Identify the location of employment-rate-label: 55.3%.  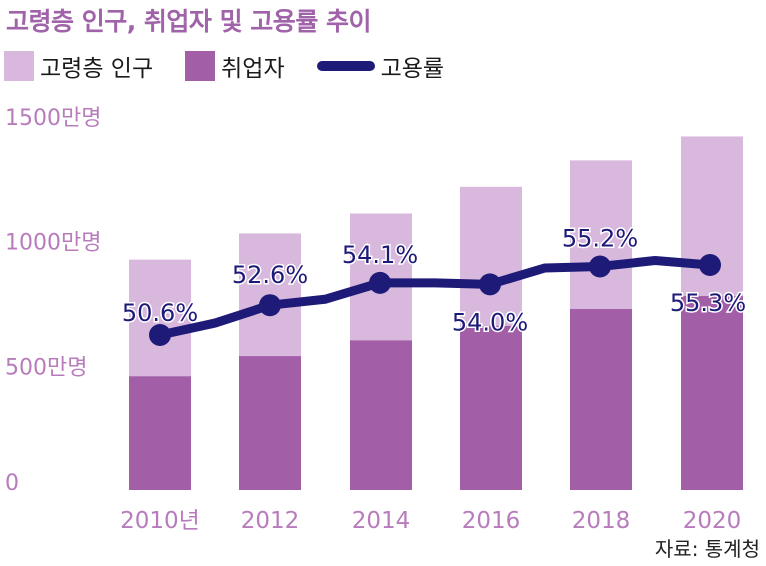
(708, 303).